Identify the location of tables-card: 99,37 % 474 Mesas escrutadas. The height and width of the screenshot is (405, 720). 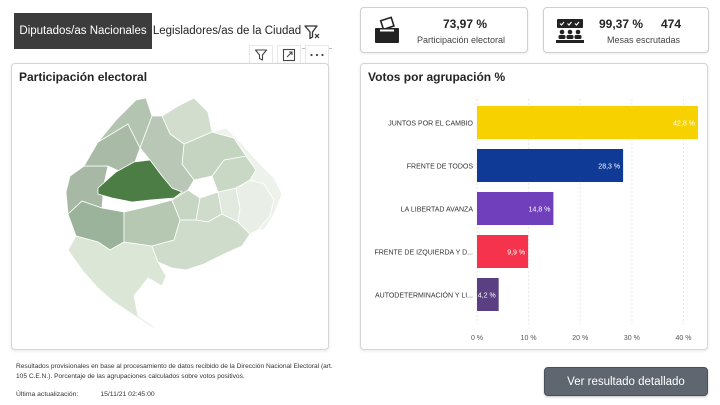
(626, 30).